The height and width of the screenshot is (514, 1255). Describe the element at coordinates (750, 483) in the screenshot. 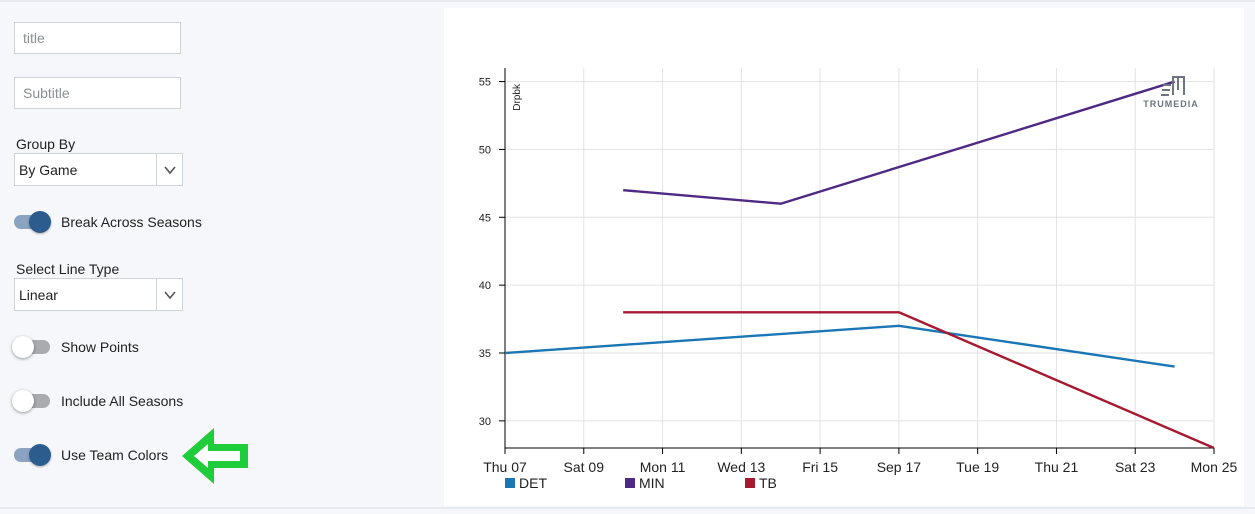

I see `legend-swatch-tb` at that location.